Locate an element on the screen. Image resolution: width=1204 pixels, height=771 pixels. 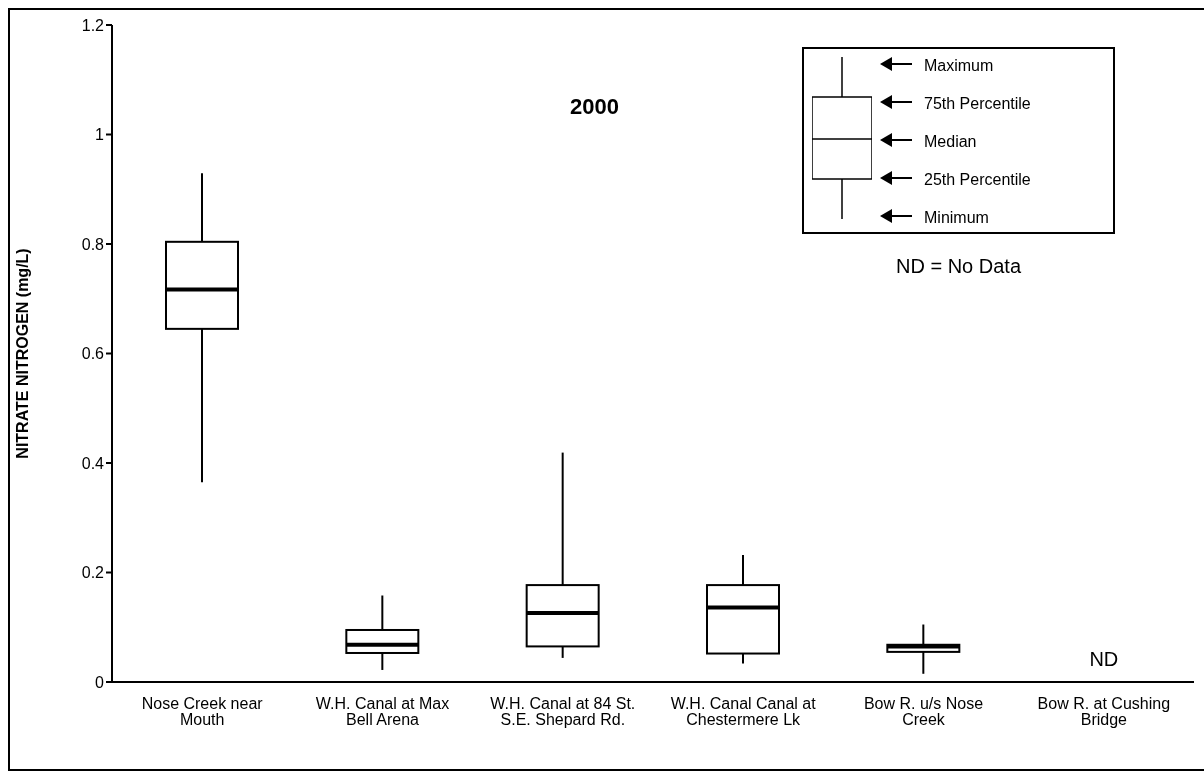
annotation: Maximum is located at coordinates (959, 66).